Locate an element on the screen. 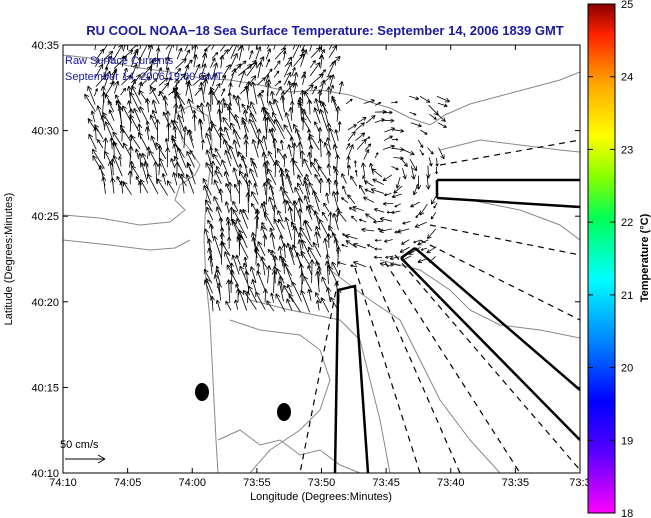 This screenshot has height=518, width=651. temperature-colorbar: 25 24 23 22 21 20 19 18 Temperature (°C) is located at coordinates (619, 259).